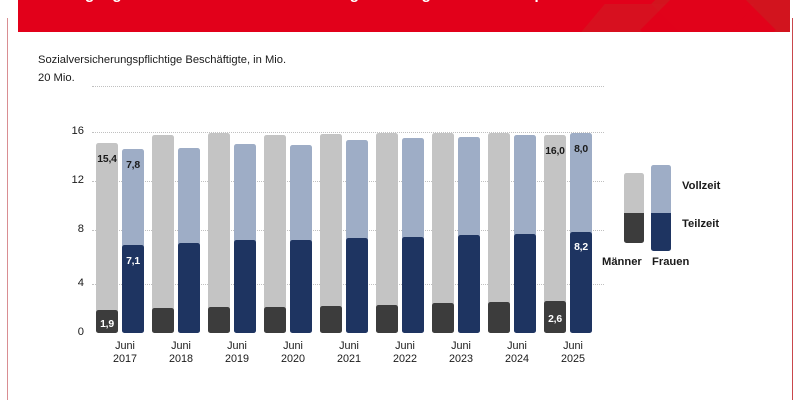  I want to click on segment-frauen-teilzeit-2018, so click(189, 287).